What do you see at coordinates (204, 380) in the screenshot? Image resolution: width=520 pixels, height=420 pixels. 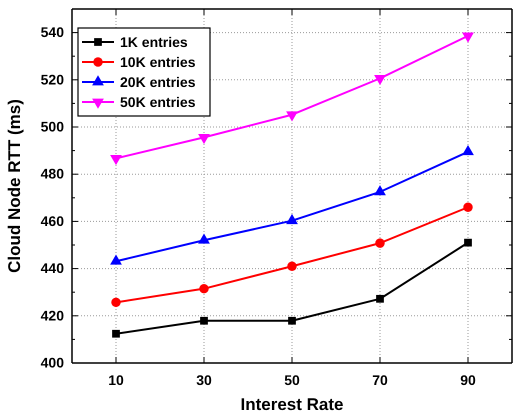 I see `x-tick-label: 30` at bounding box center [204, 380].